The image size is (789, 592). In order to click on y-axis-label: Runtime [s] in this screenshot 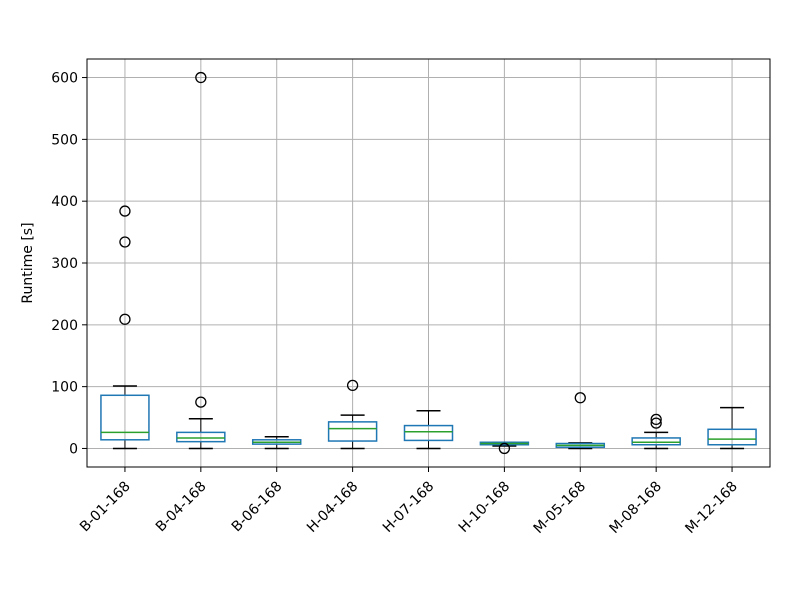, I will do `click(28, 262)`.